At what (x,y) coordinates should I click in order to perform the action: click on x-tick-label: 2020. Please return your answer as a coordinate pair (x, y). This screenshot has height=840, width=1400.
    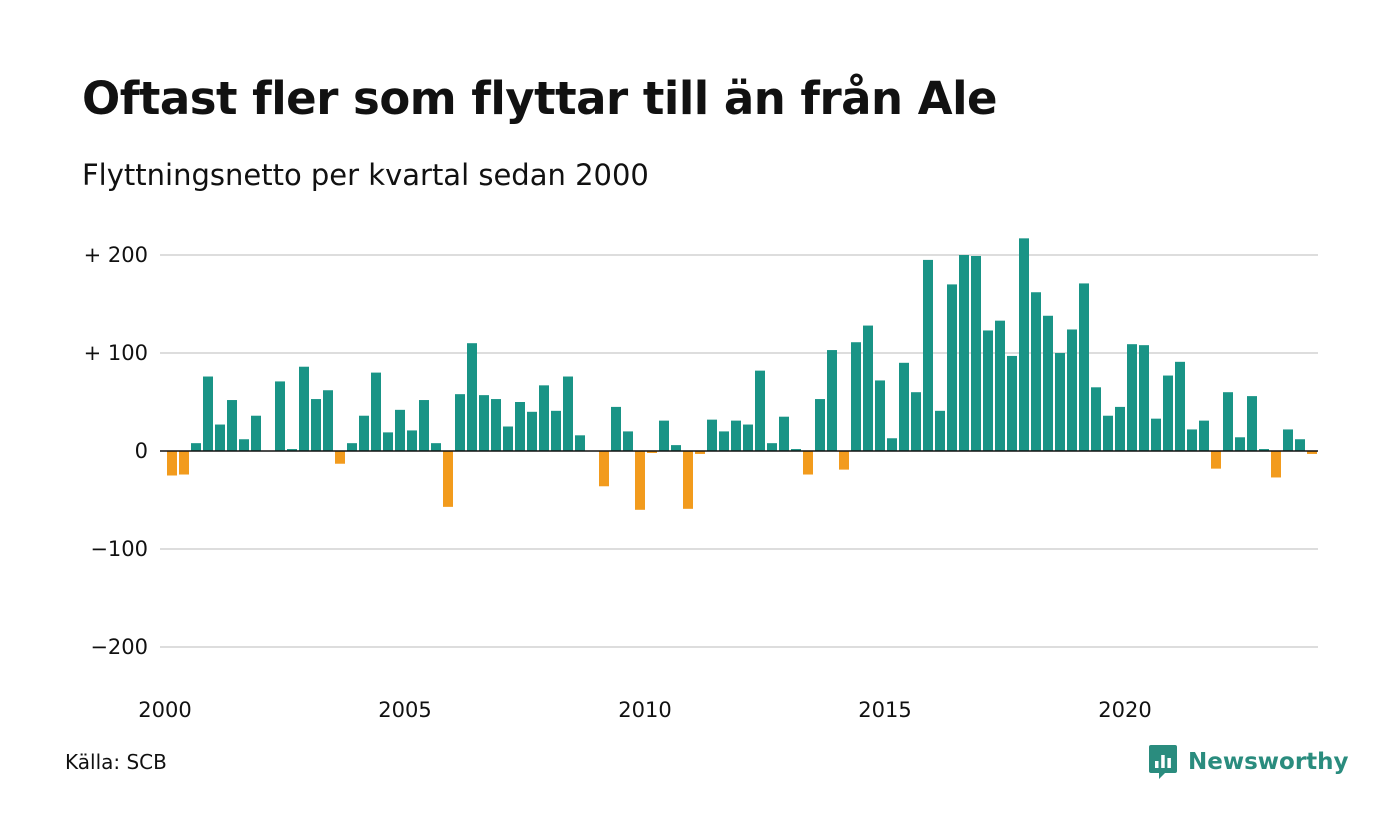
    Looking at the image, I should click on (1124, 710).